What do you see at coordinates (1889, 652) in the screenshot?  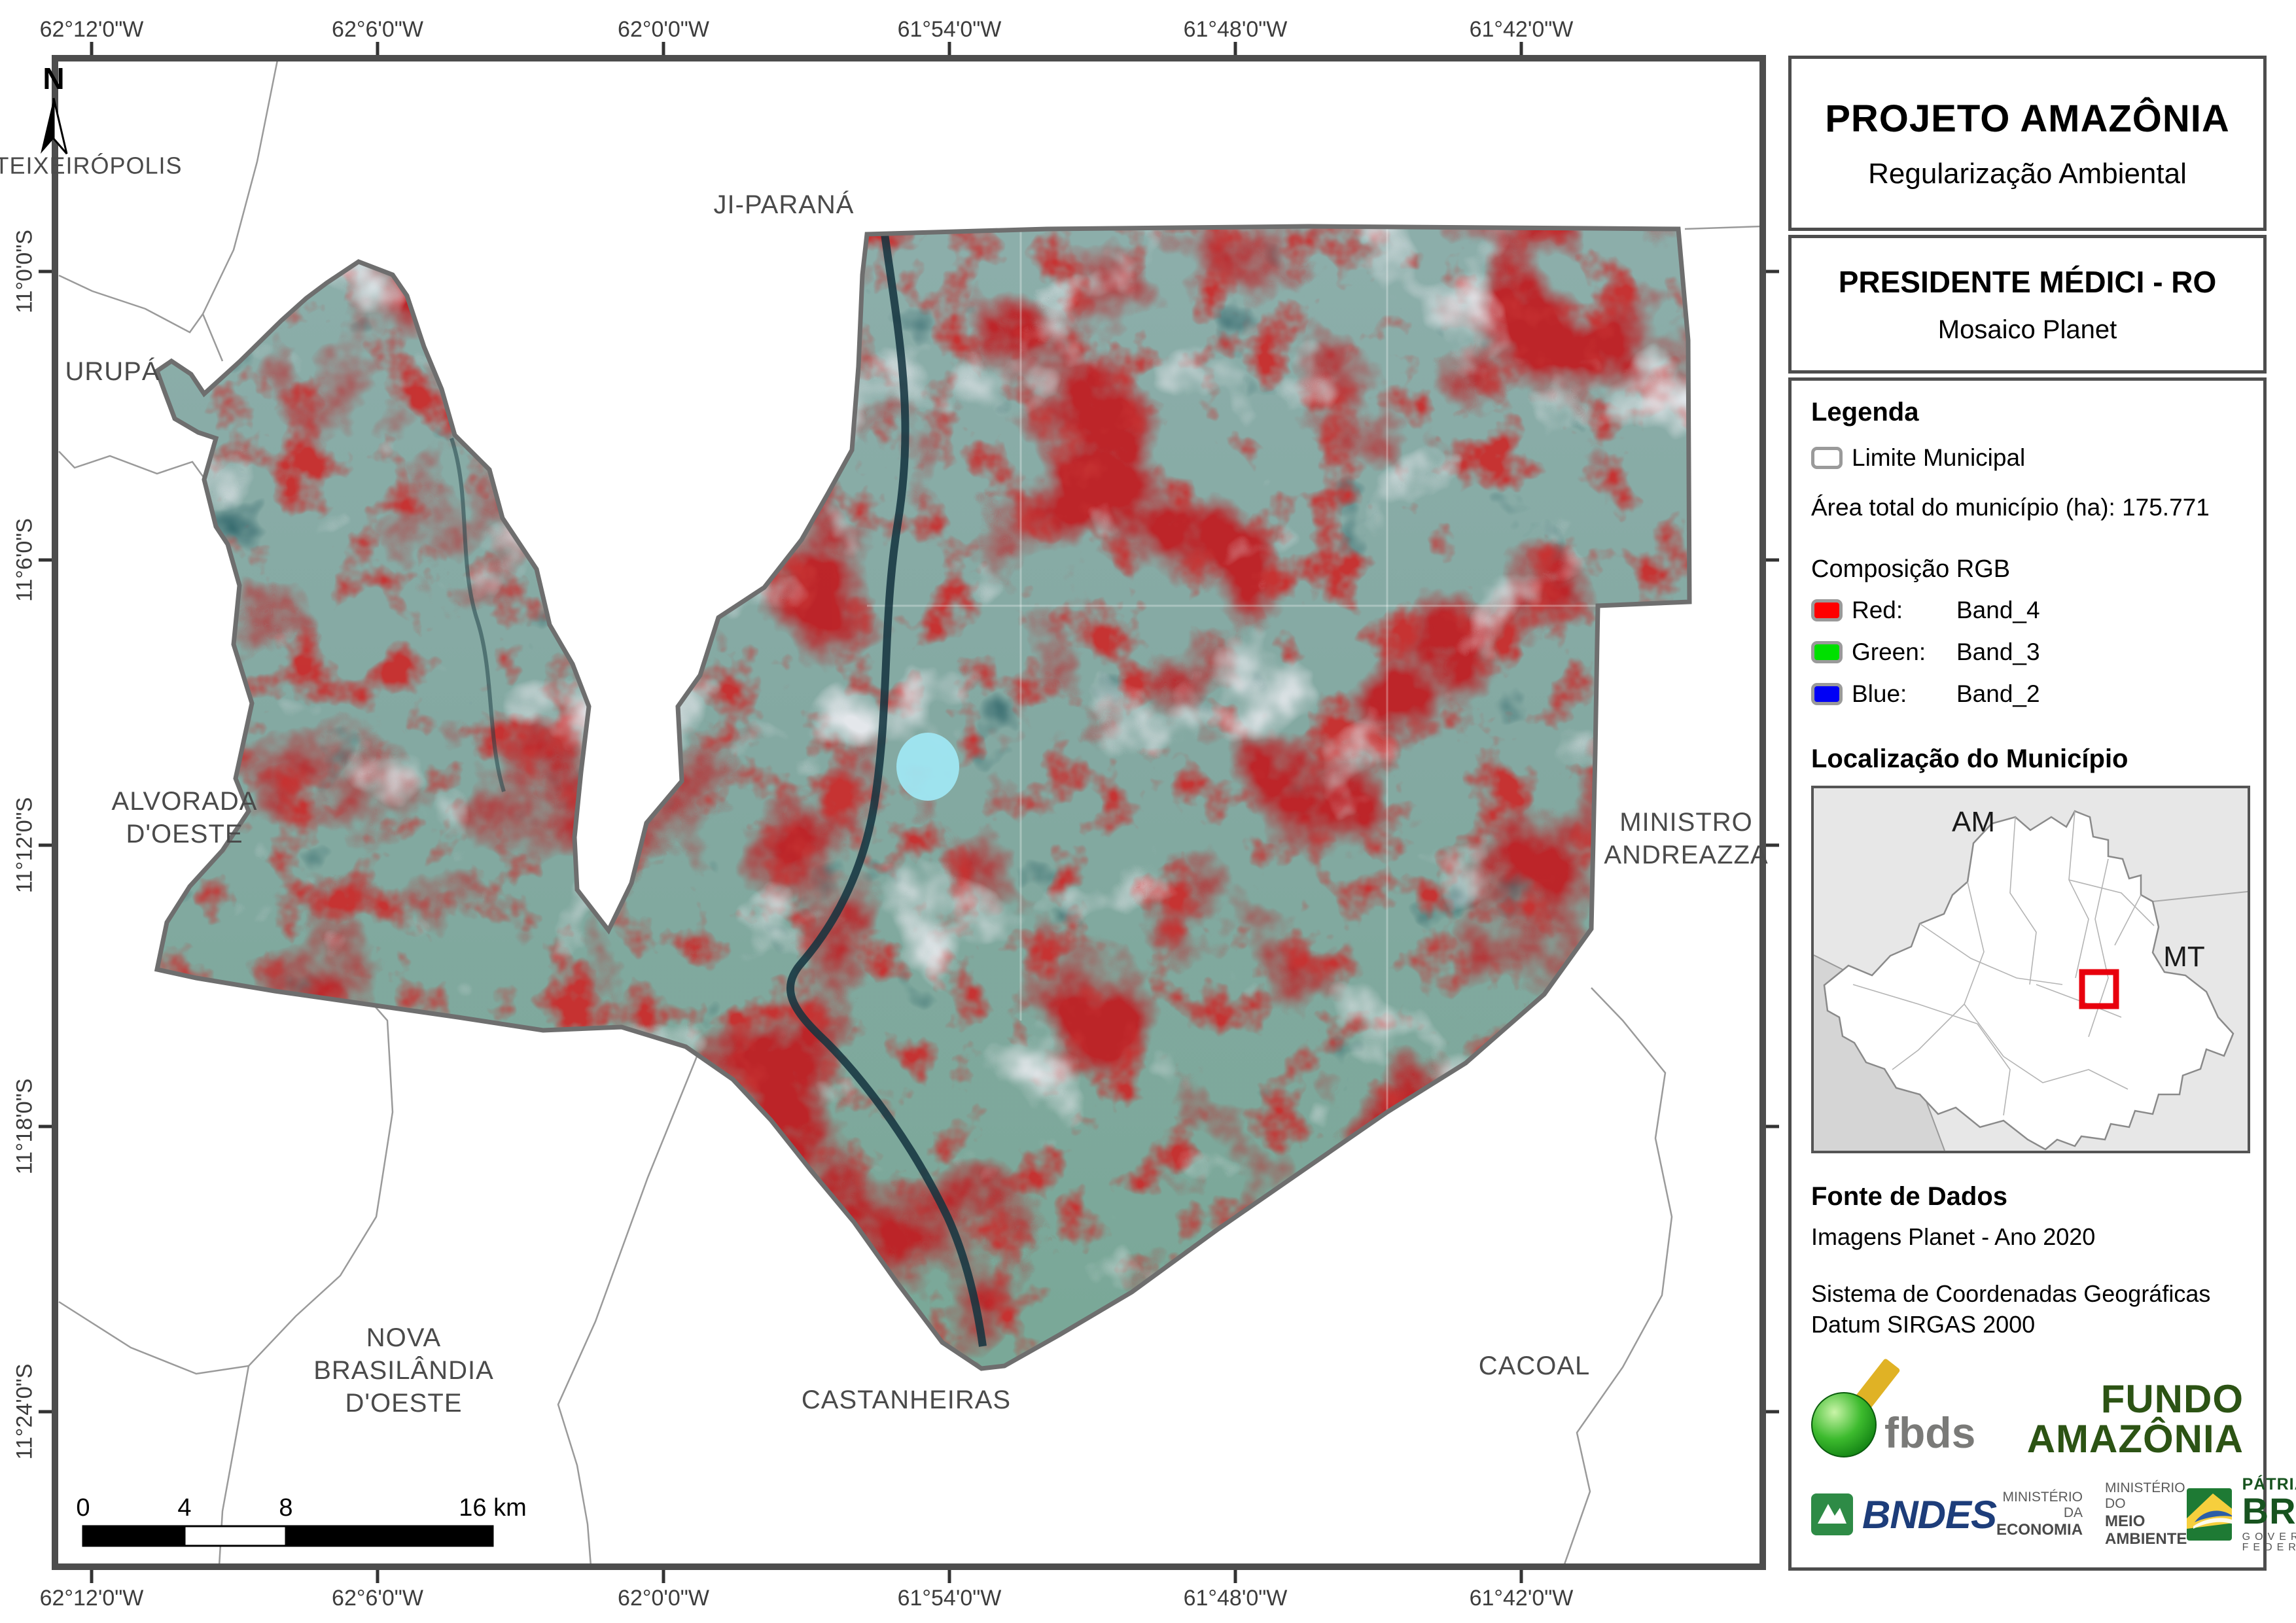 I see `green-channel-label: Green:` at bounding box center [1889, 652].